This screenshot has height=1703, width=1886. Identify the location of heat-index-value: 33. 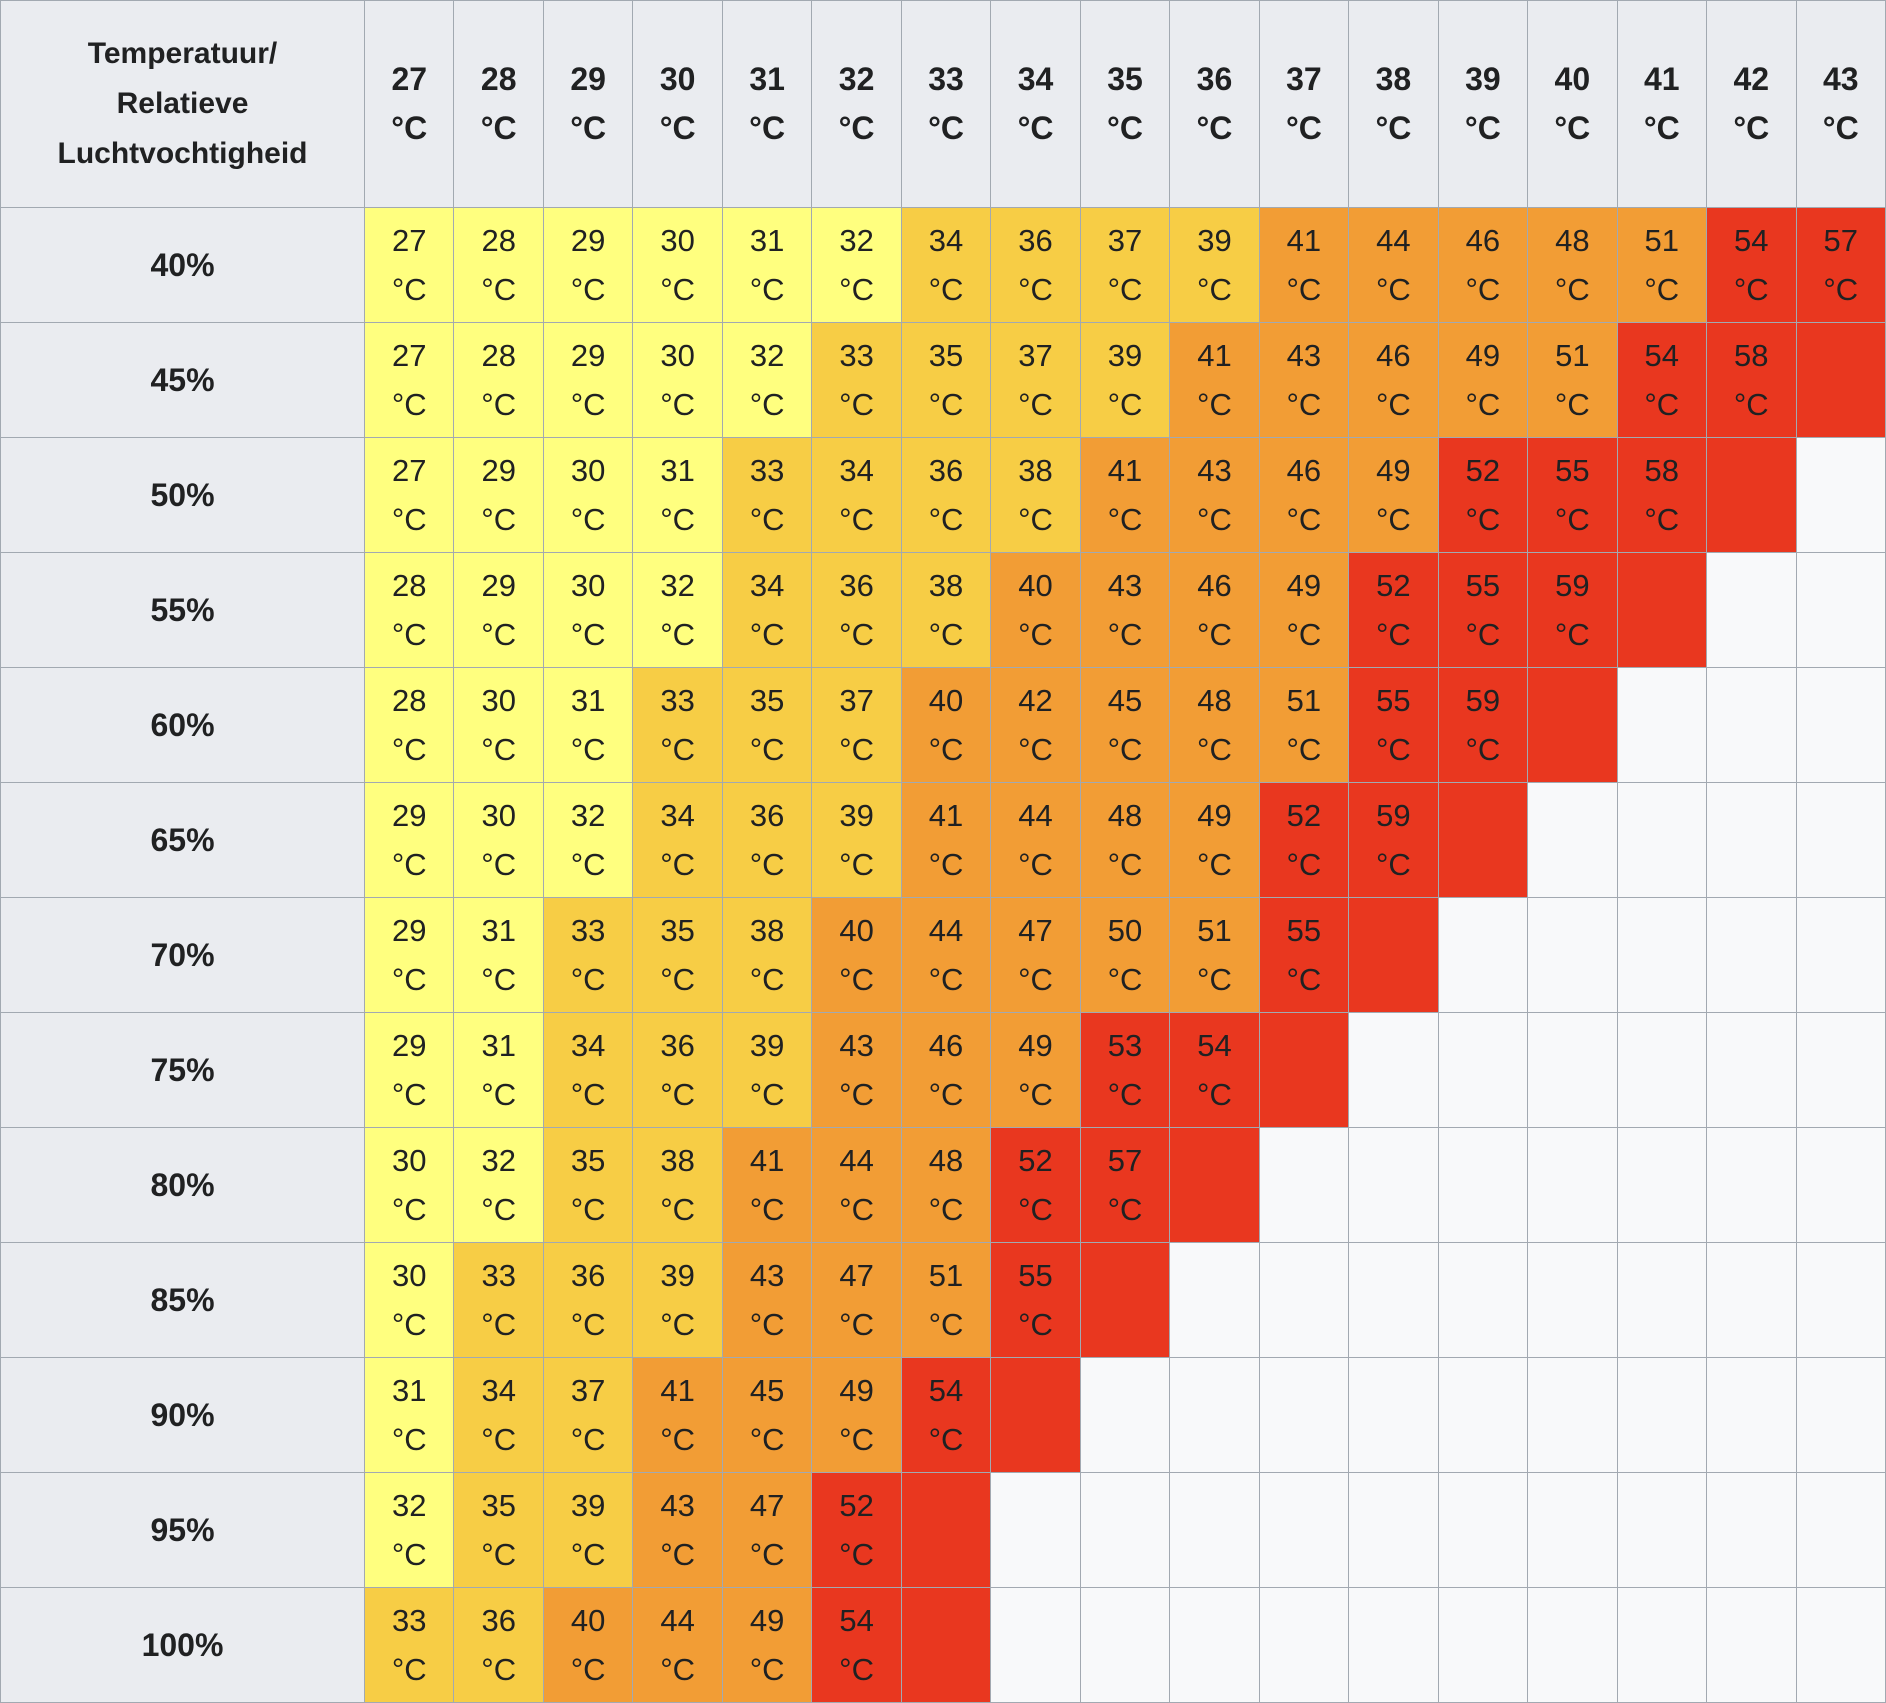
(409, 1620).